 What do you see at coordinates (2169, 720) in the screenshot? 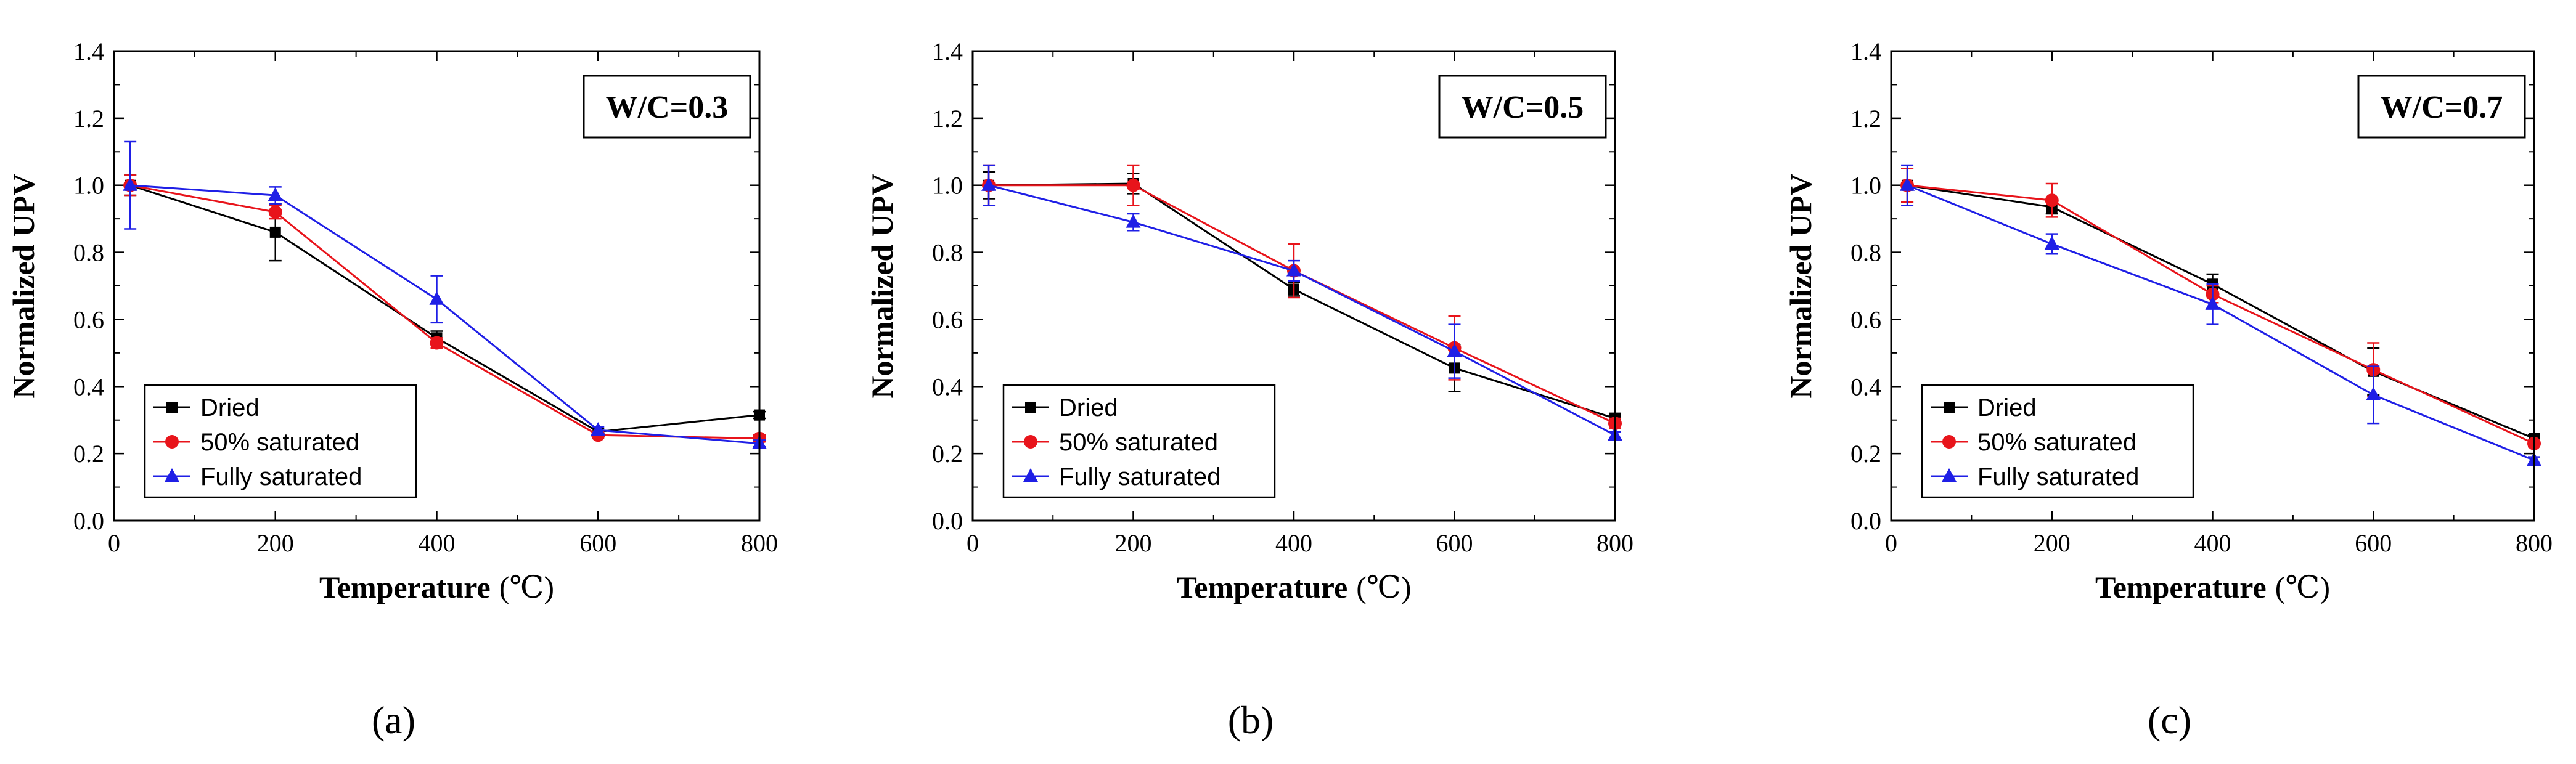
I see `panel-label: (c)` at bounding box center [2169, 720].